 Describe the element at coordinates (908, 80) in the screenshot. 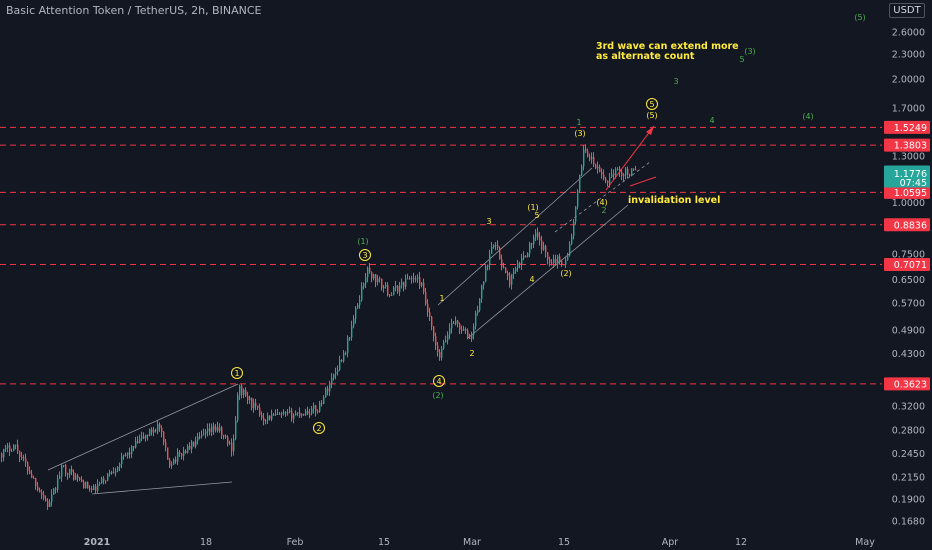

I see `y-tick-label: 2.0000` at that location.